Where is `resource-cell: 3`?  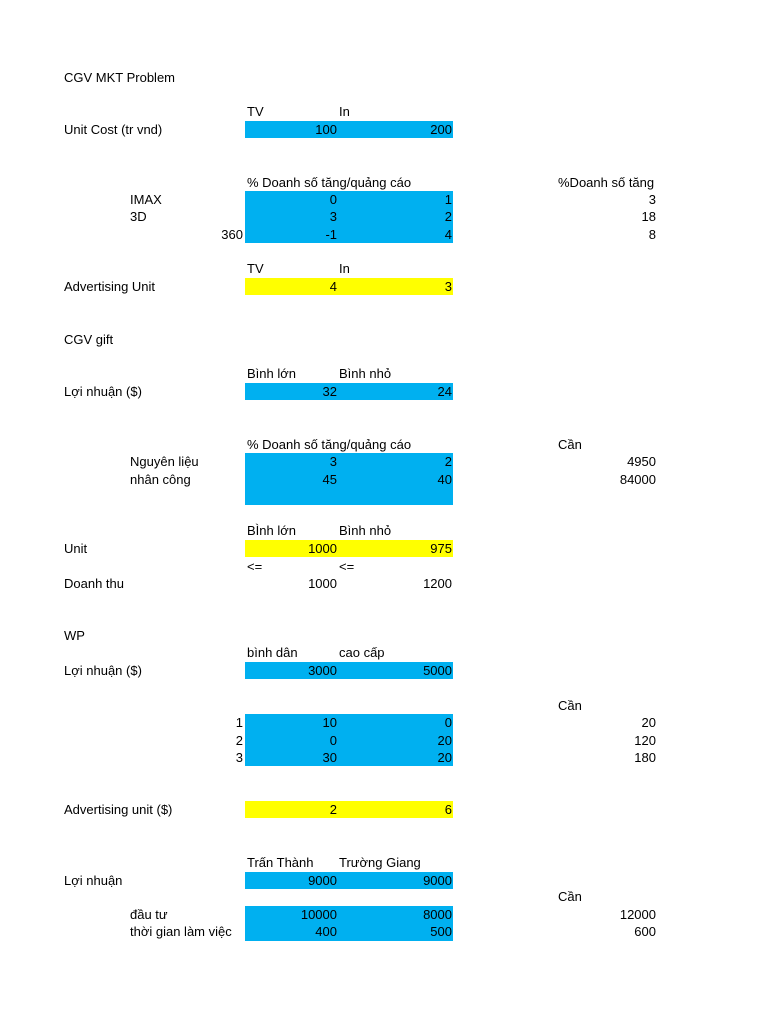
resource-cell: 3 is located at coordinates (333, 461).